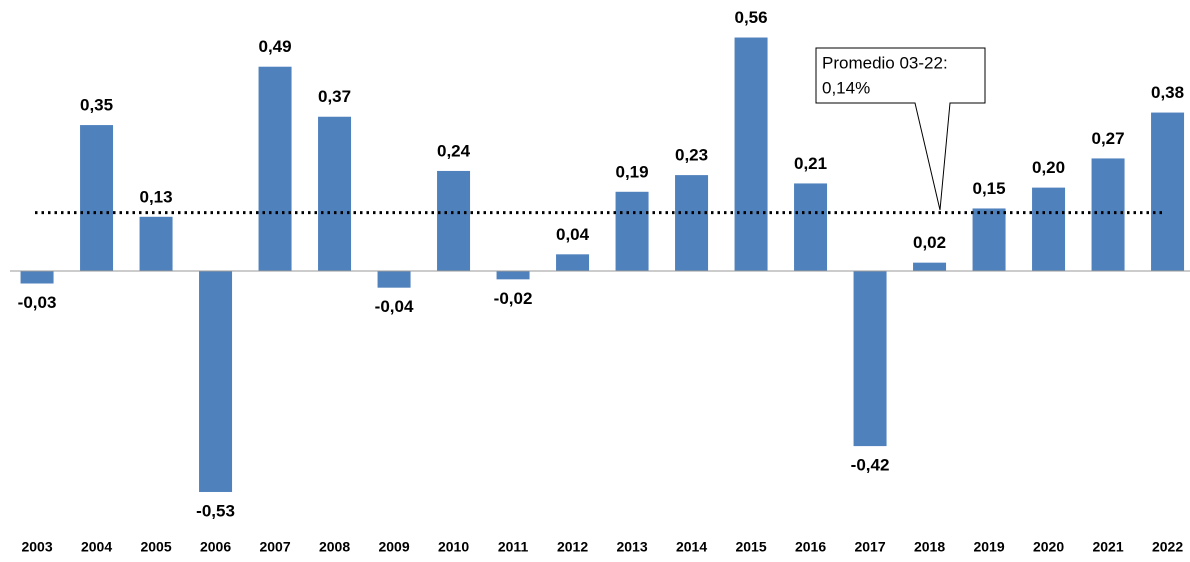 Image resolution: width=1190 pixels, height=562 pixels. Describe the element at coordinates (394, 306) in the screenshot. I see `data-label: -0,04` at that location.